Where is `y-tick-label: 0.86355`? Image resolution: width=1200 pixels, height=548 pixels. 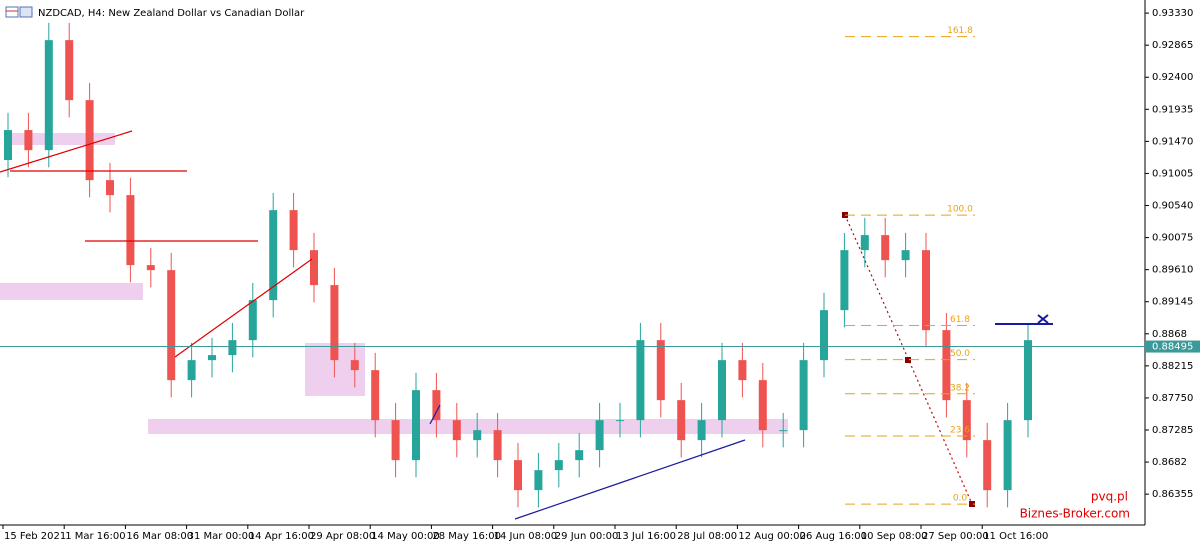 y-tick-label: 0.86355 is located at coordinates (1172, 494).